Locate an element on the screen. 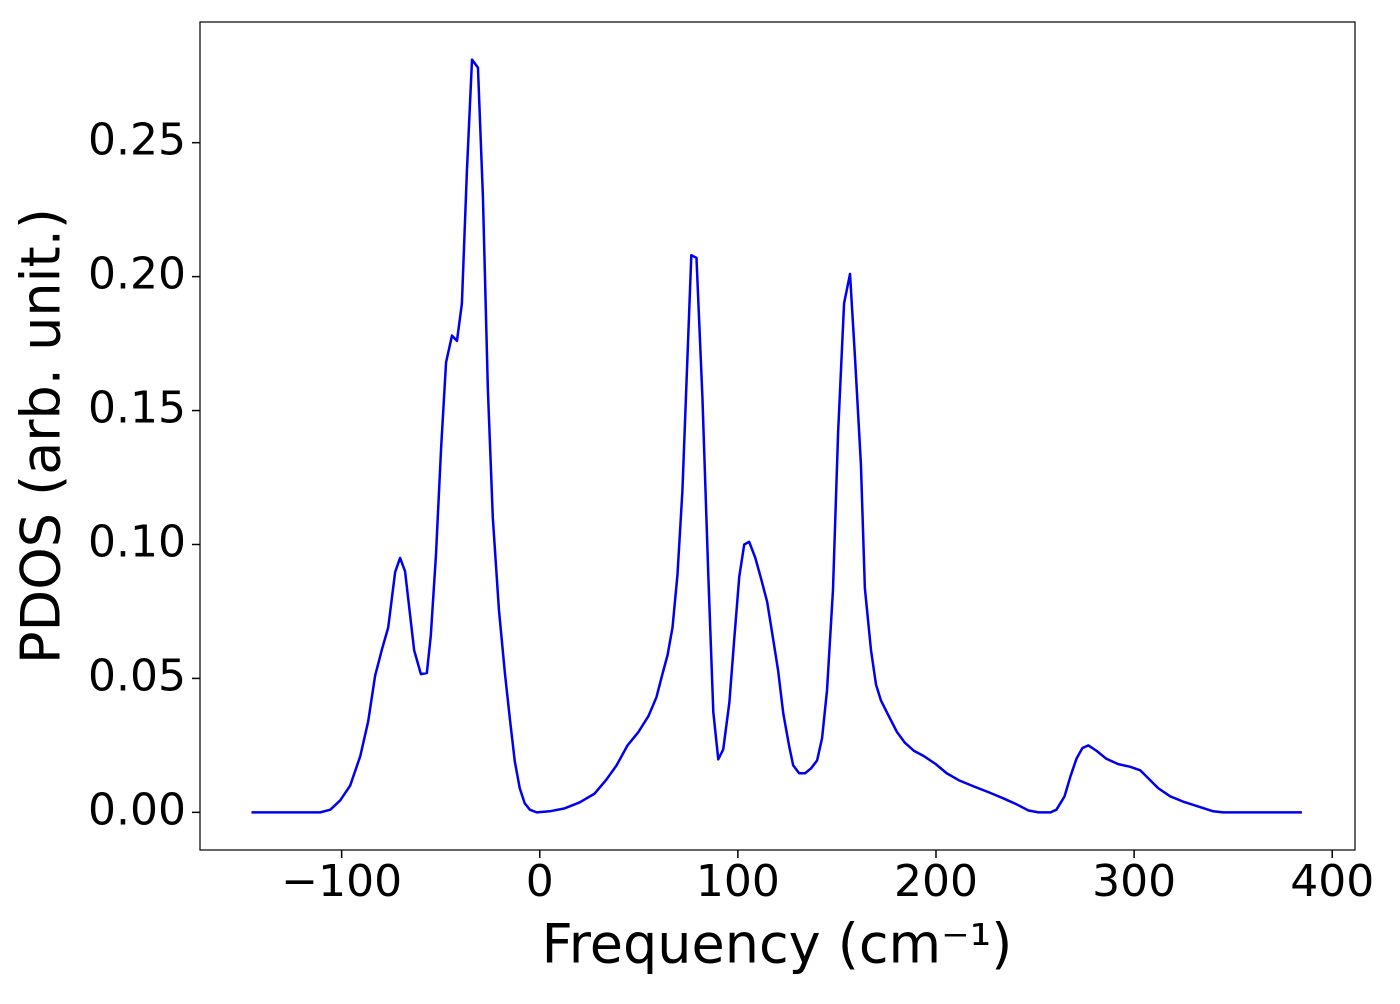 Image resolution: width=1400 pixels, height=1004 pixels. x-tick-label: 0 is located at coordinates (540, 881).